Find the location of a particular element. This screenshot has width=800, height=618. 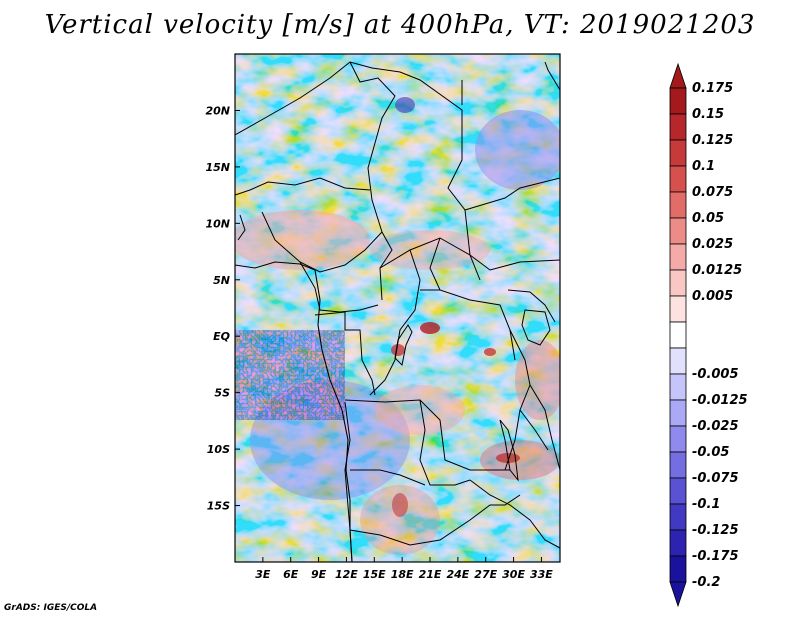

colorbar-label: -0.175 is located at coordinates (715, 556).